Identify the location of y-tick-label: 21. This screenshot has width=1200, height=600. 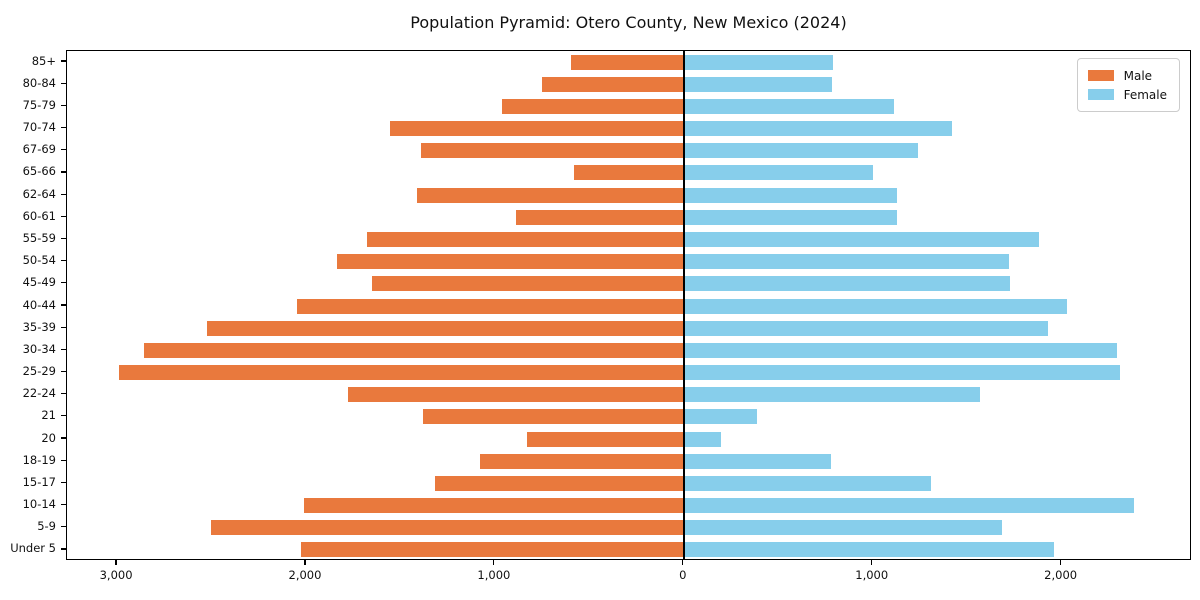
(48, 415).